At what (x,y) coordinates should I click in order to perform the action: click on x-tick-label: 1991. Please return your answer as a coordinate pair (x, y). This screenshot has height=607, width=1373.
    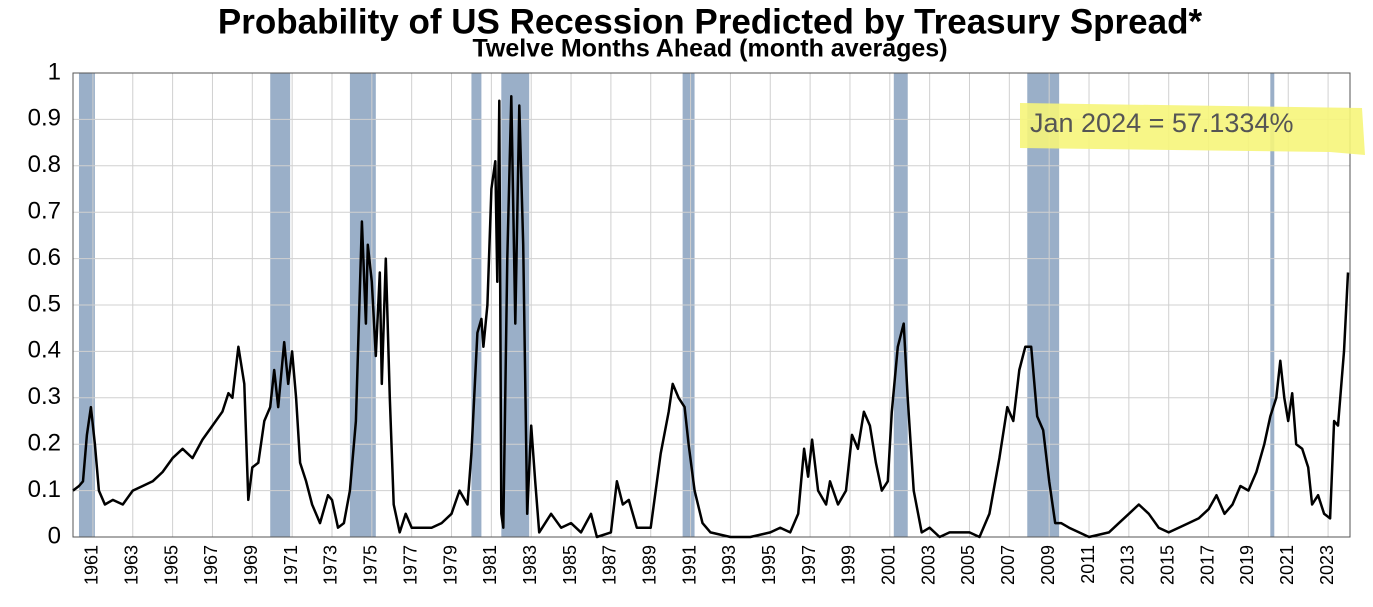
    Looking at the image, I should click on (689, 565).